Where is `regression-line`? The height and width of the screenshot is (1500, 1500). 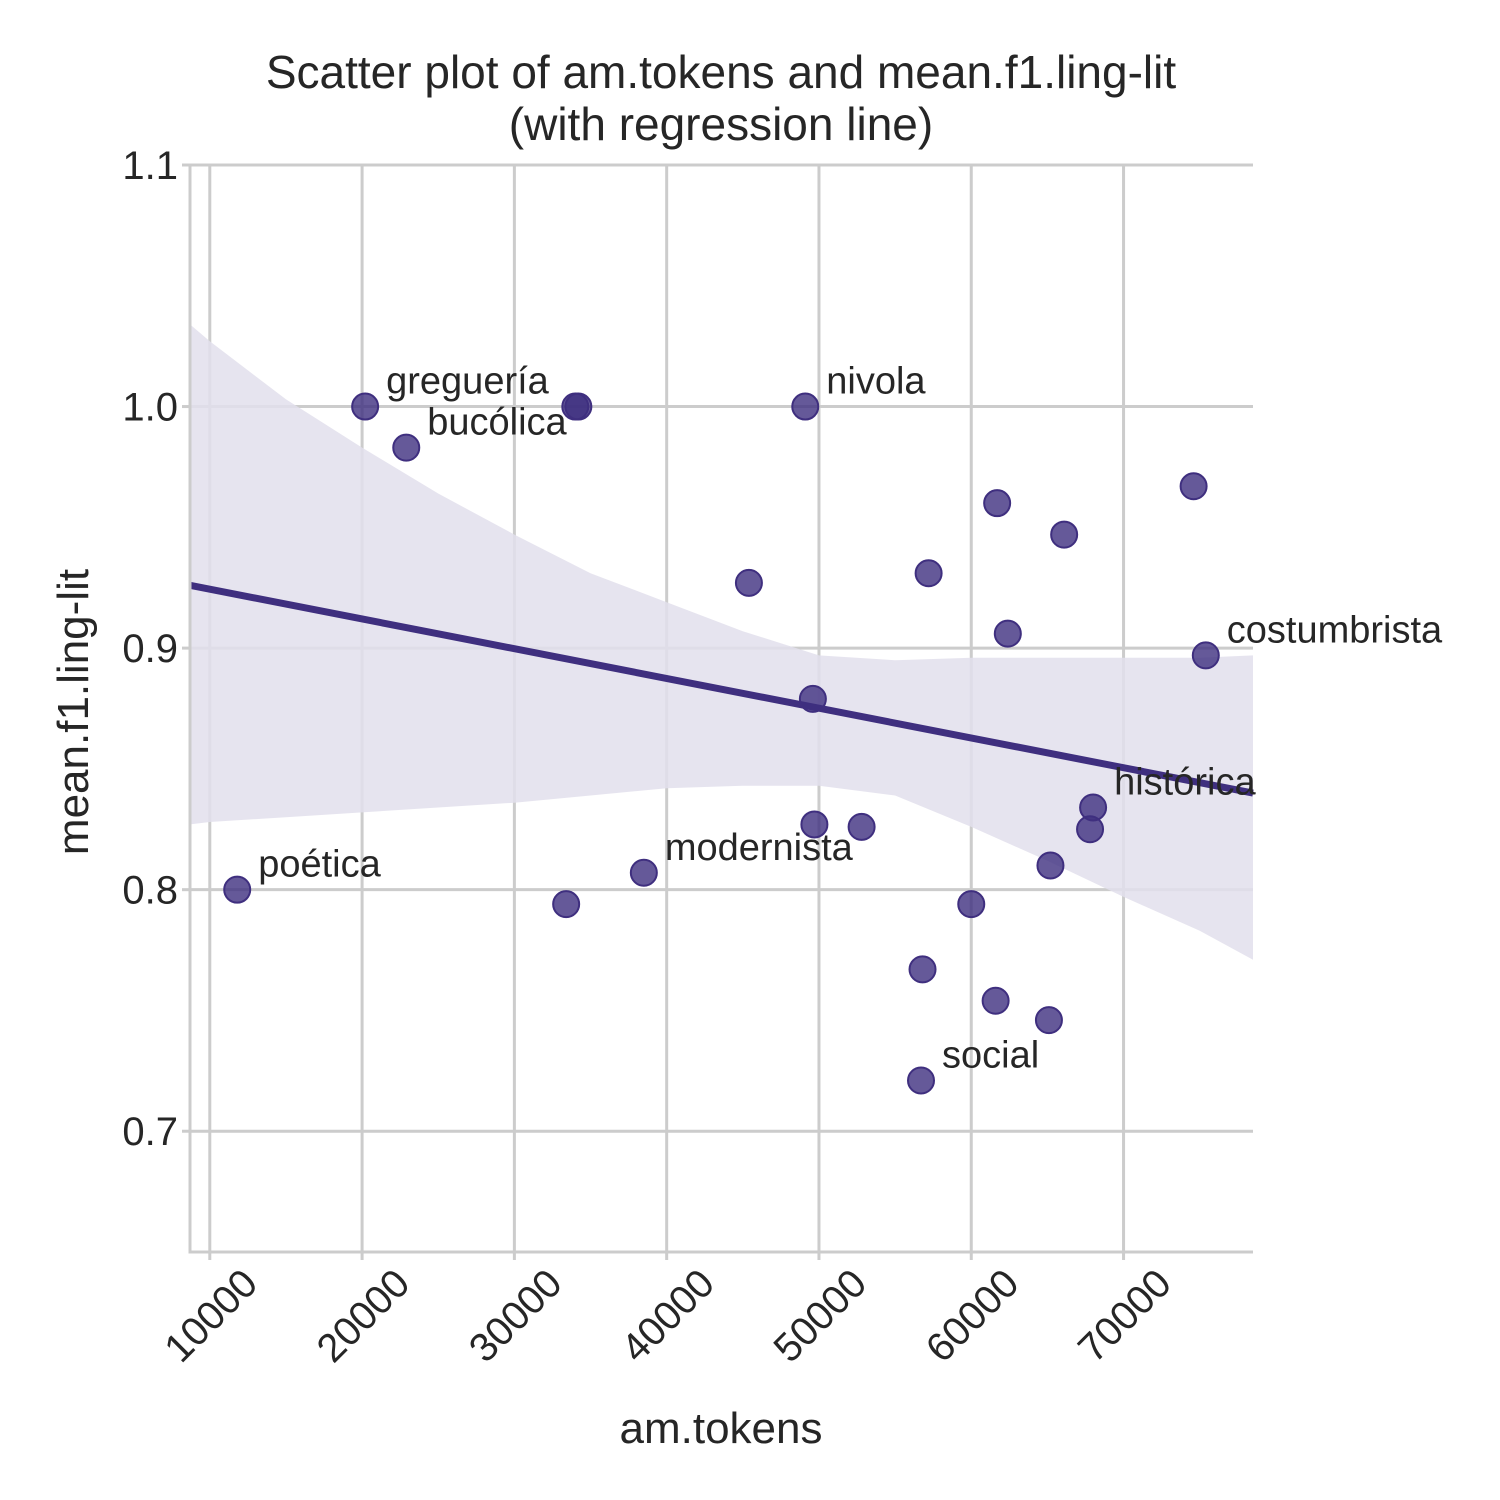 regression-line is located at coordinates (721, 689).